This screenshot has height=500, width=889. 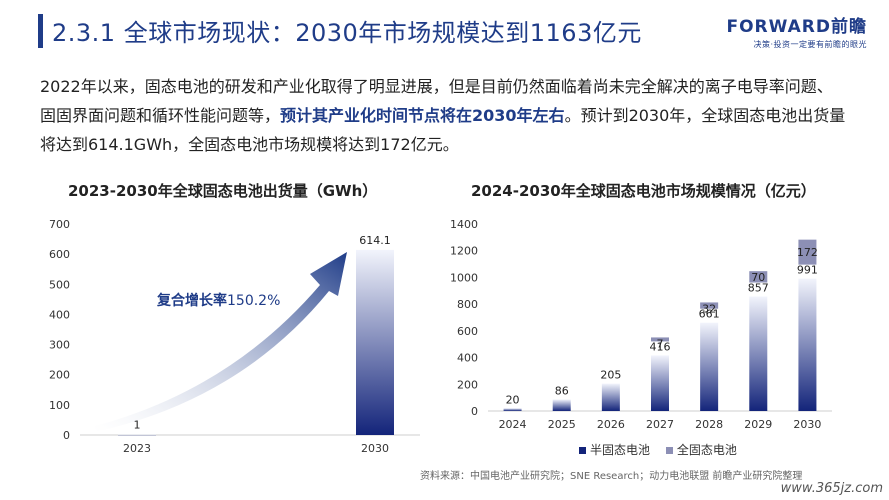 I want to click on chart1-xtick: 2023, so click(x=137, y=448).